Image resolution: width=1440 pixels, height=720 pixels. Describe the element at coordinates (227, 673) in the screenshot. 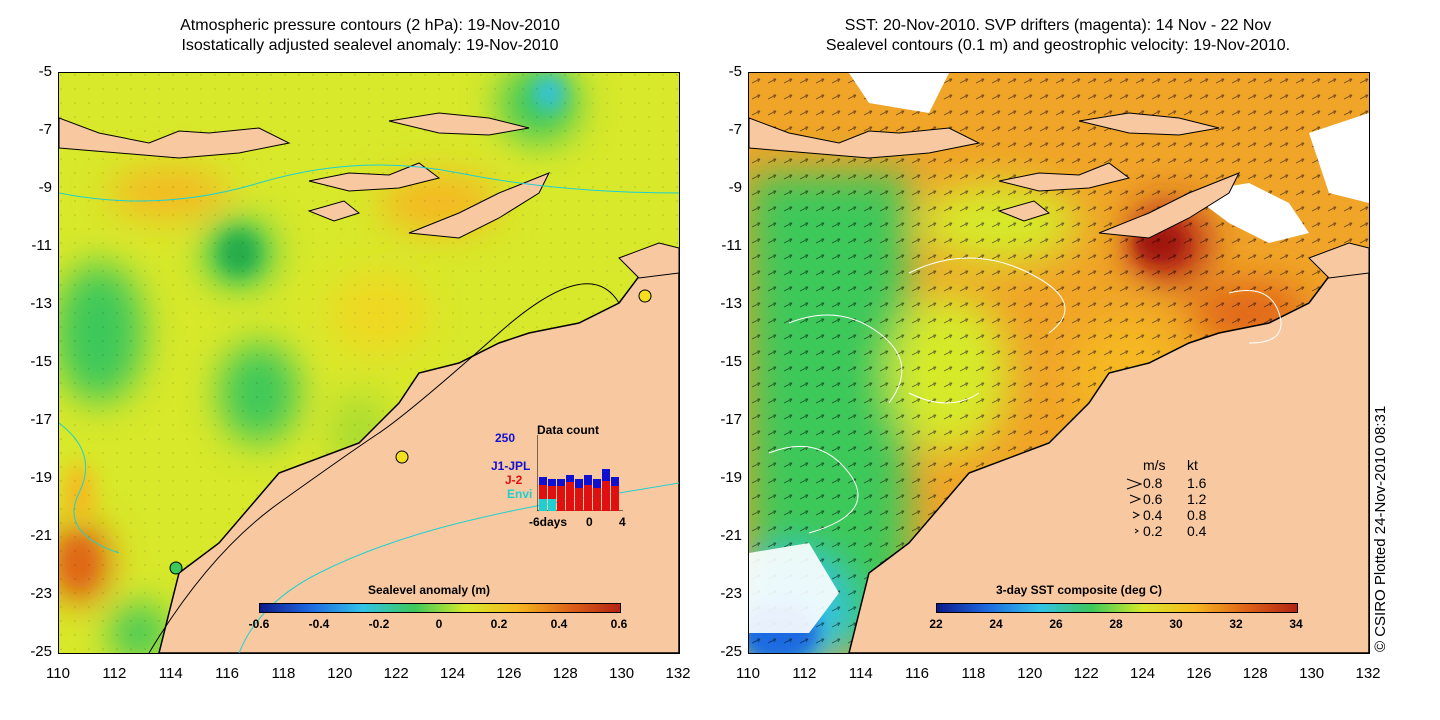

I see `left-x-tick: 116` at that location.